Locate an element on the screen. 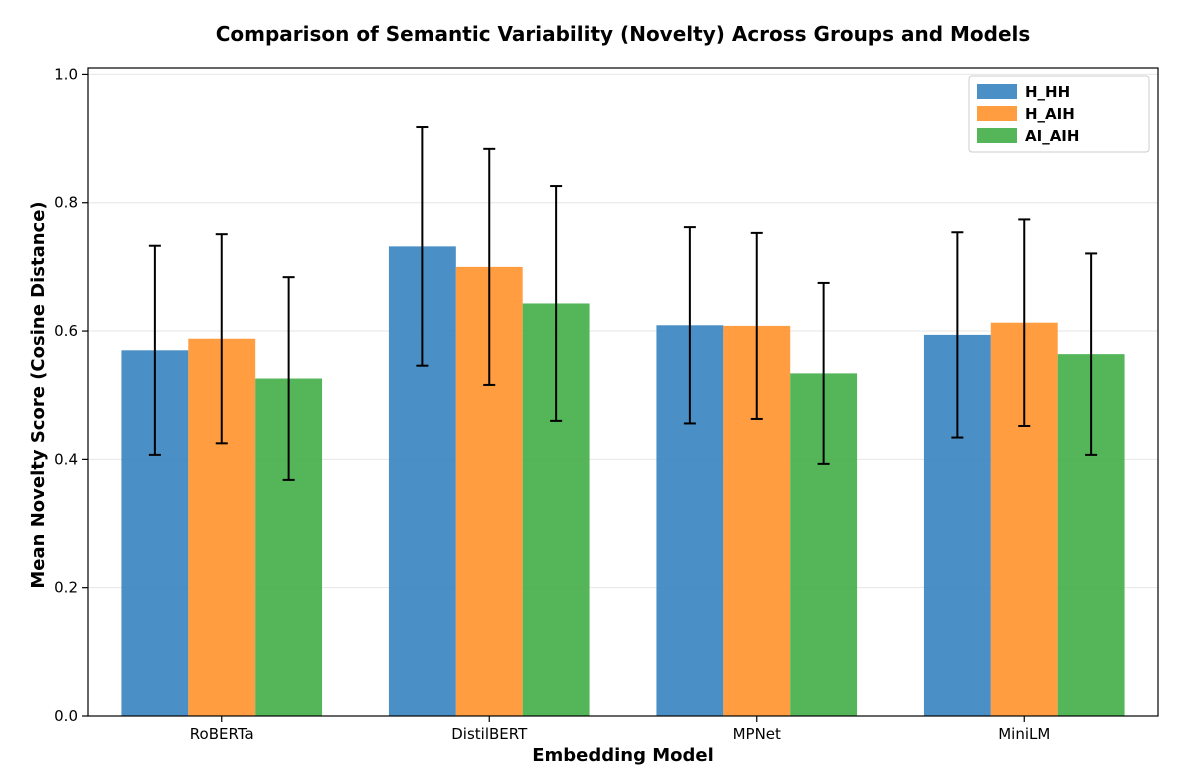  legend: H_HH H_AIH AI_AIH is located at coordinates (1059, 114).